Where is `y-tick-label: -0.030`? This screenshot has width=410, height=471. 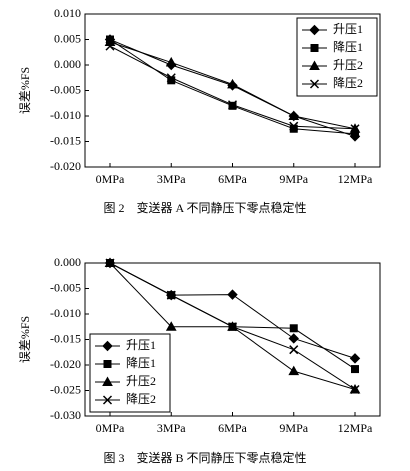
y-tick-label: -0.030 is located at coordinates (65, 415).